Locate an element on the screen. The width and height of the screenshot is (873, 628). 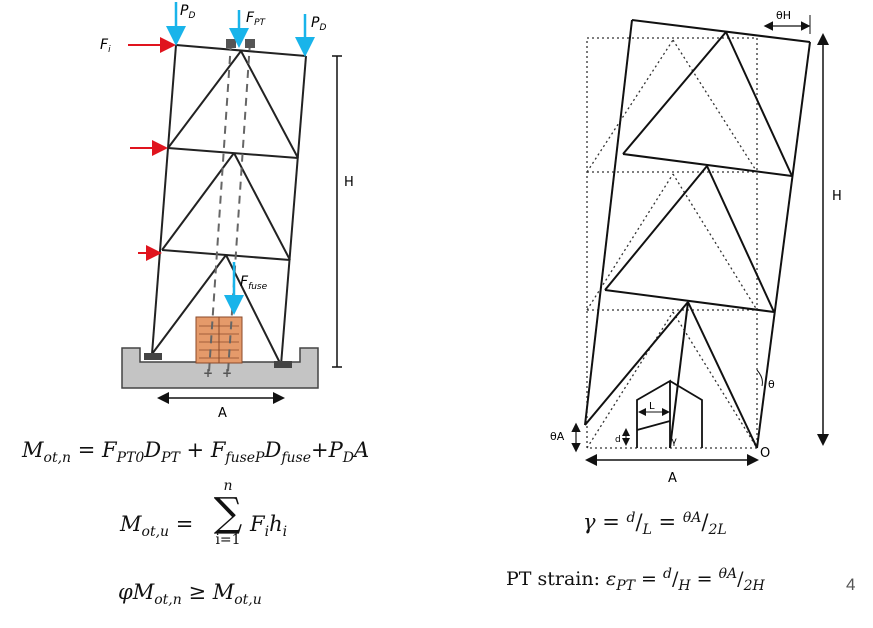
theta-h-label: θH is located at coordinates (783, 15).